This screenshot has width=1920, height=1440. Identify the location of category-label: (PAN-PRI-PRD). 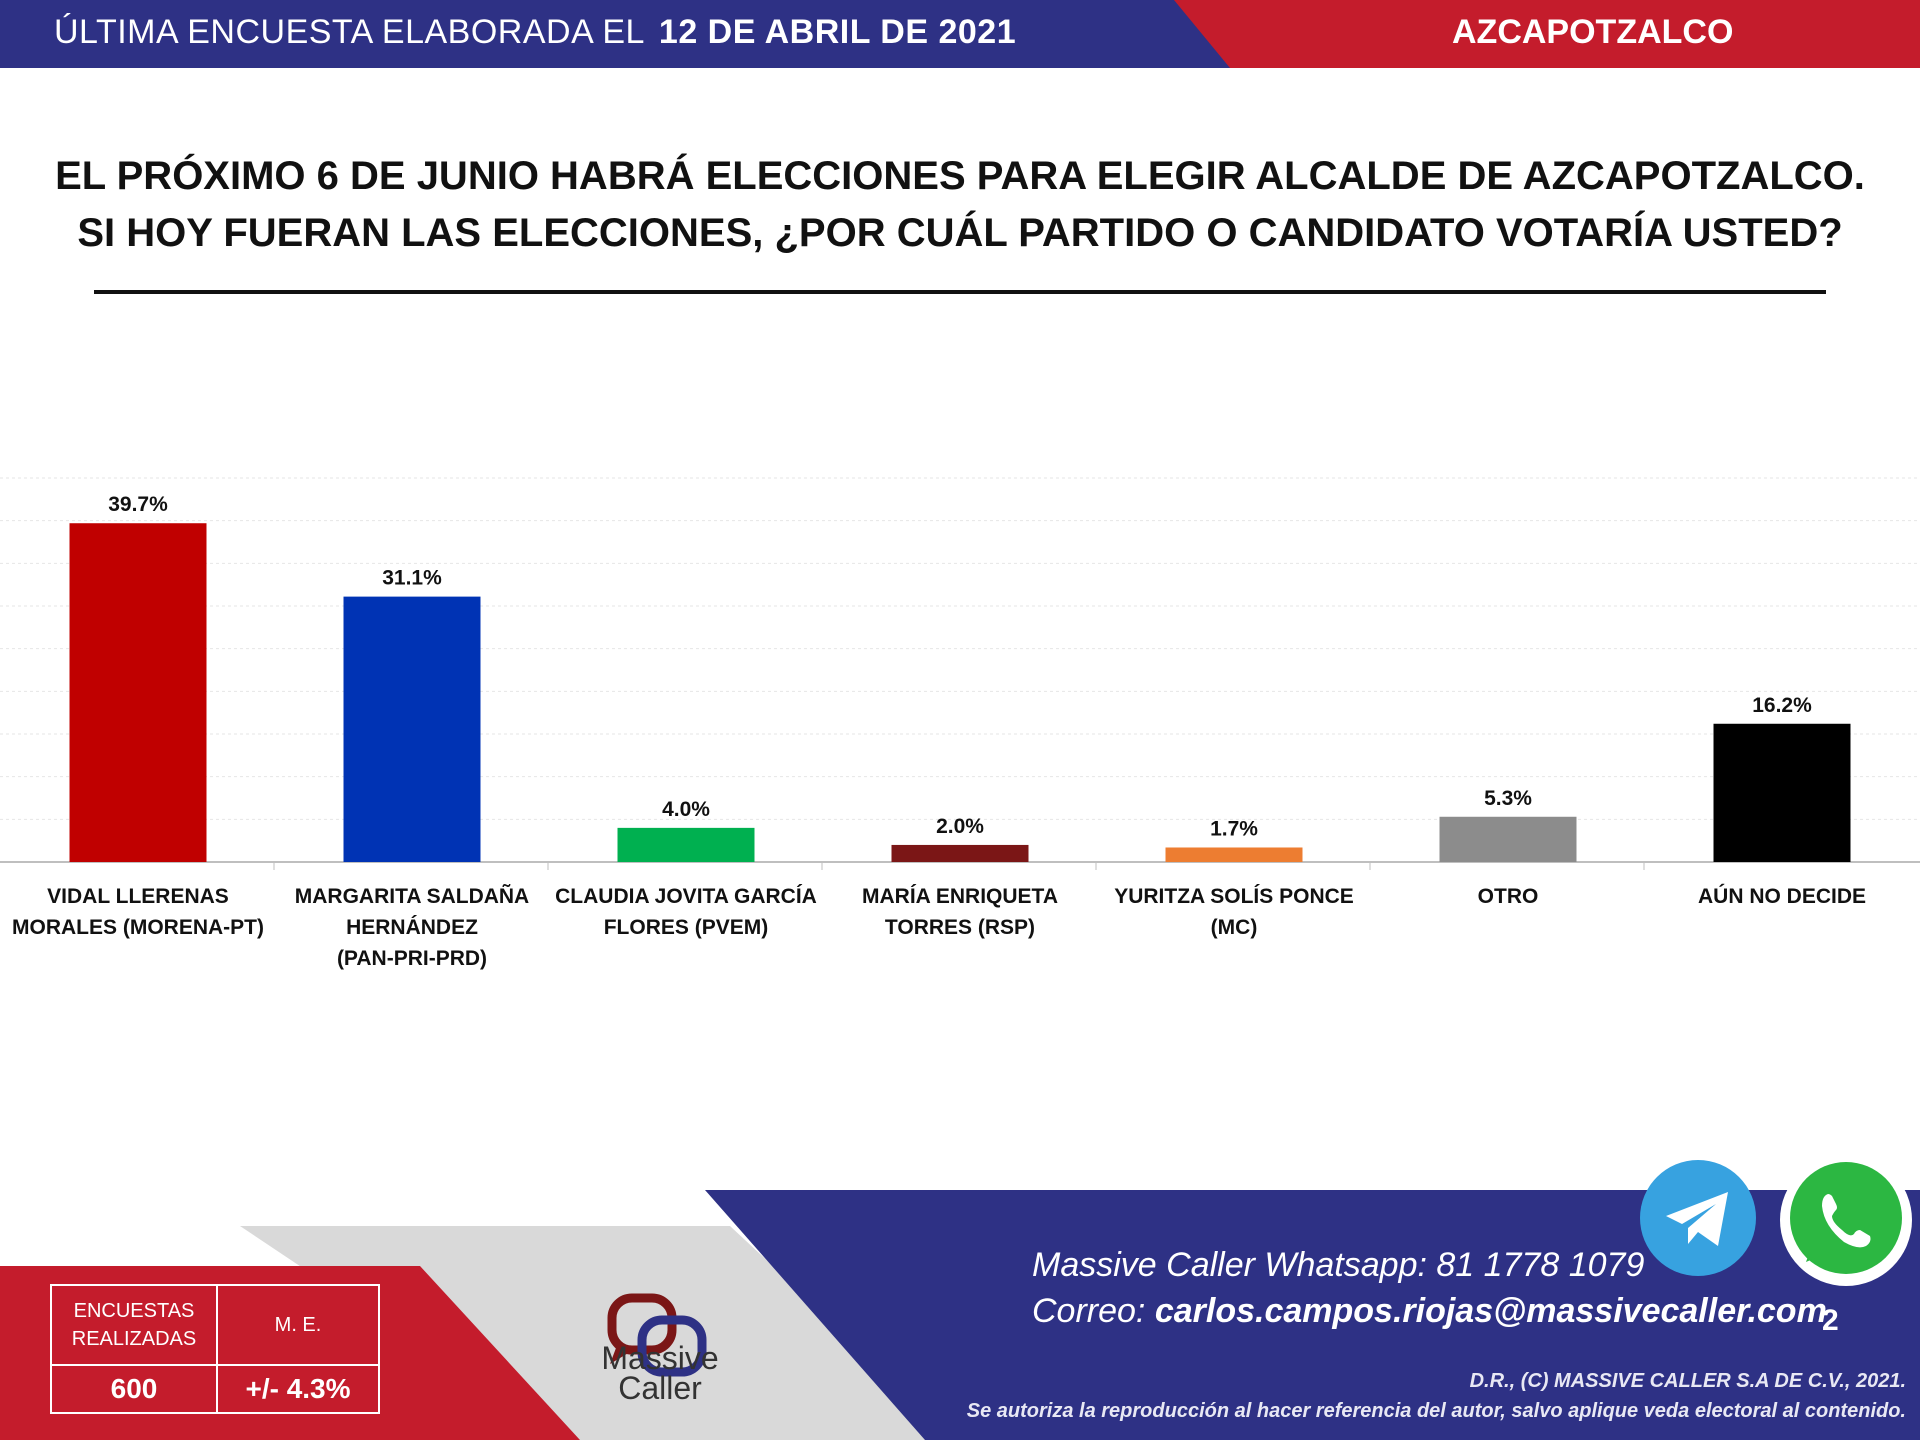
(412, 958).